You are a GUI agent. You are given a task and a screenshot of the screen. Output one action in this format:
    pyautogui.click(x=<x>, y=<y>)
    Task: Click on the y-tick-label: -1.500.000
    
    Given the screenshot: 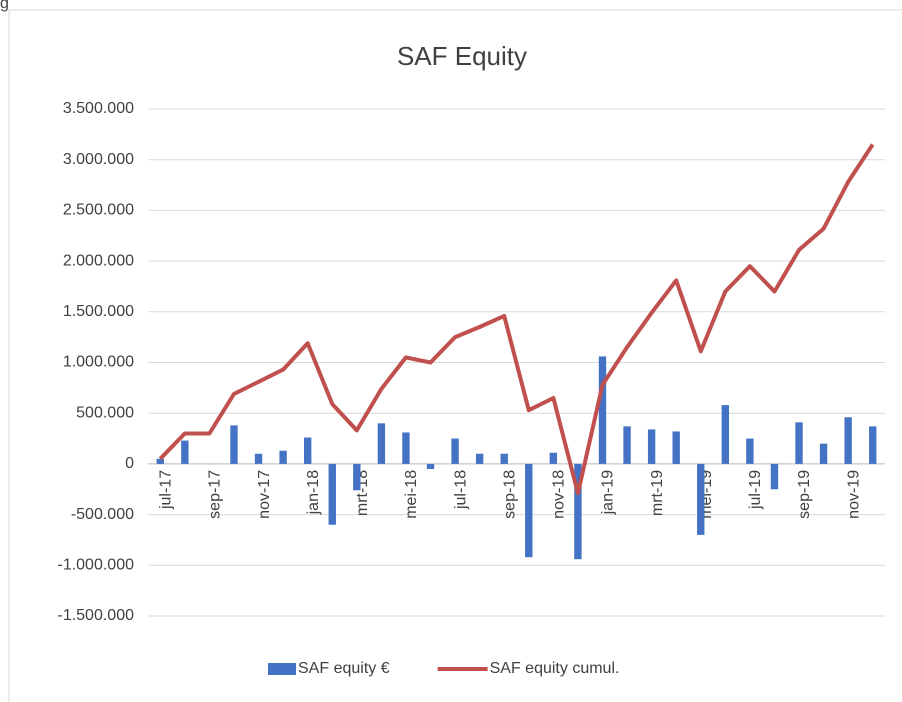 What is the action you would take?
    pyautogui.click(x=95, y=615)
    